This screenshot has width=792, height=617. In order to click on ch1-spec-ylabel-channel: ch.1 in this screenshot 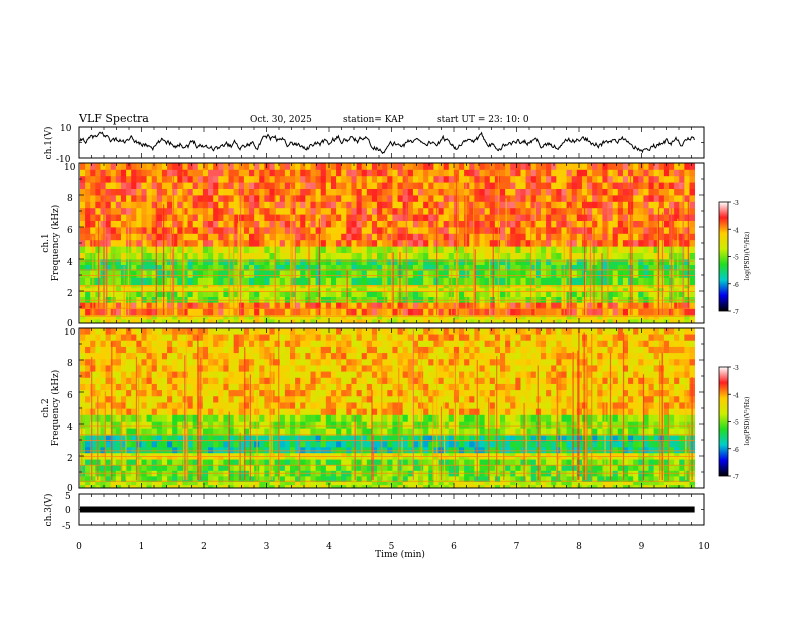, I will do `click(46, 242)`.